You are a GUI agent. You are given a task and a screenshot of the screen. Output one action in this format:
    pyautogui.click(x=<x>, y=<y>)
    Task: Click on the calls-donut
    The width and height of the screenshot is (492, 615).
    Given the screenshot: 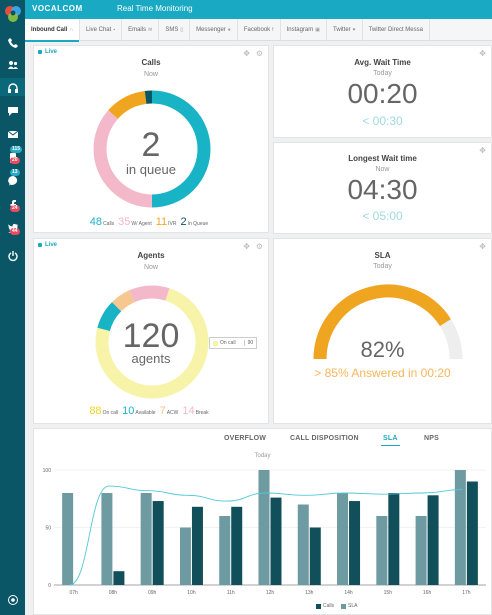 What is the action you would take?
    pyautogui.click(x=152, y=149)
    